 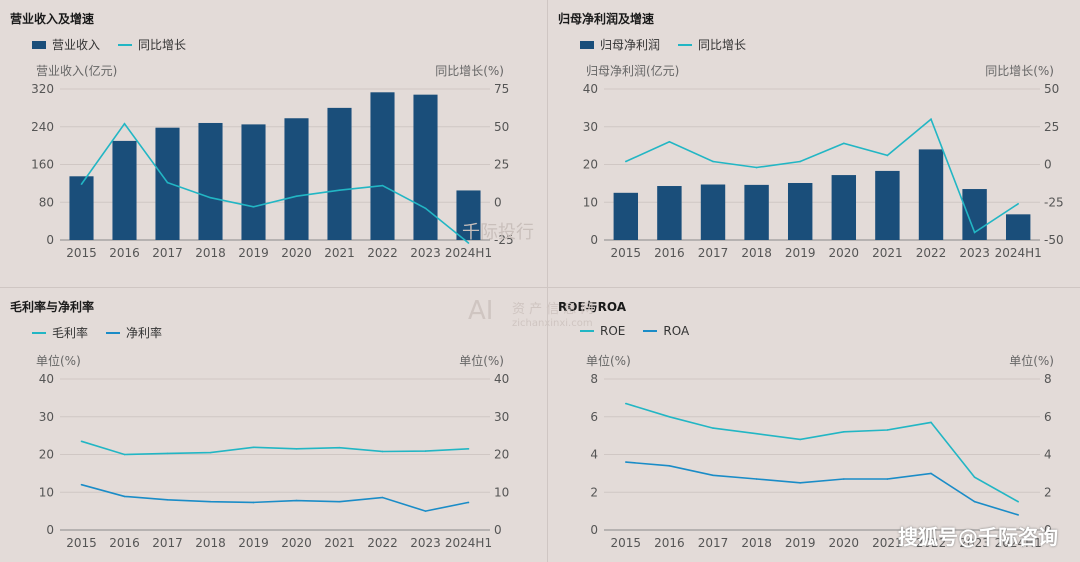 What do you see at coordinates (974, 543) in the screenshot?
I see `x-tick-label: 2023` at bounding box center [974, 543].